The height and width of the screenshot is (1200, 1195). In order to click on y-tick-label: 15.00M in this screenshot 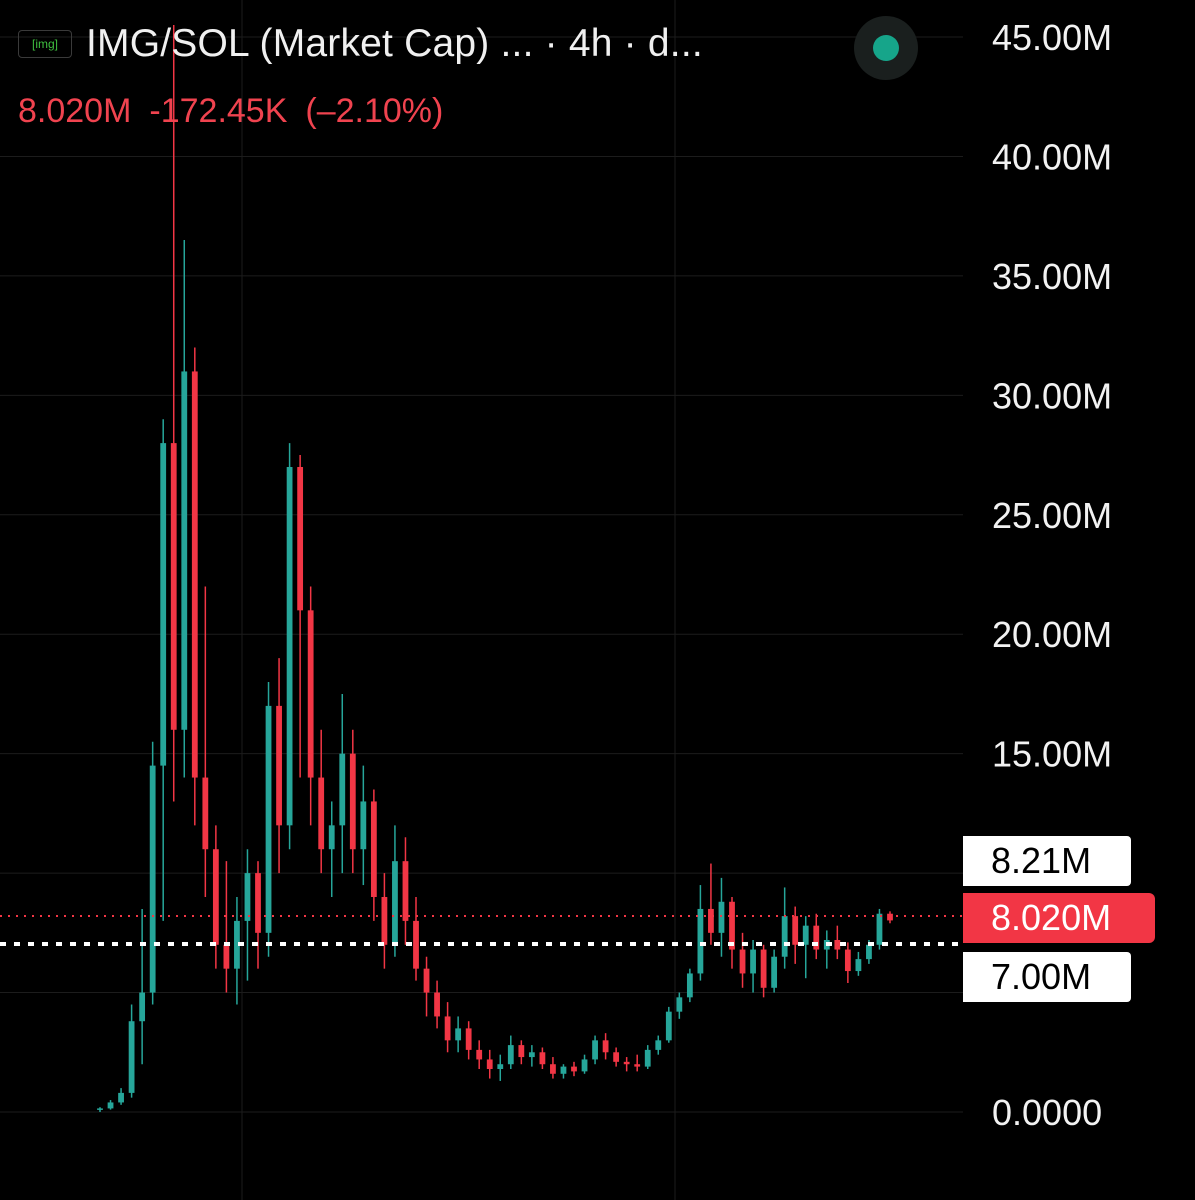, I will do `click(1052, 754)`.